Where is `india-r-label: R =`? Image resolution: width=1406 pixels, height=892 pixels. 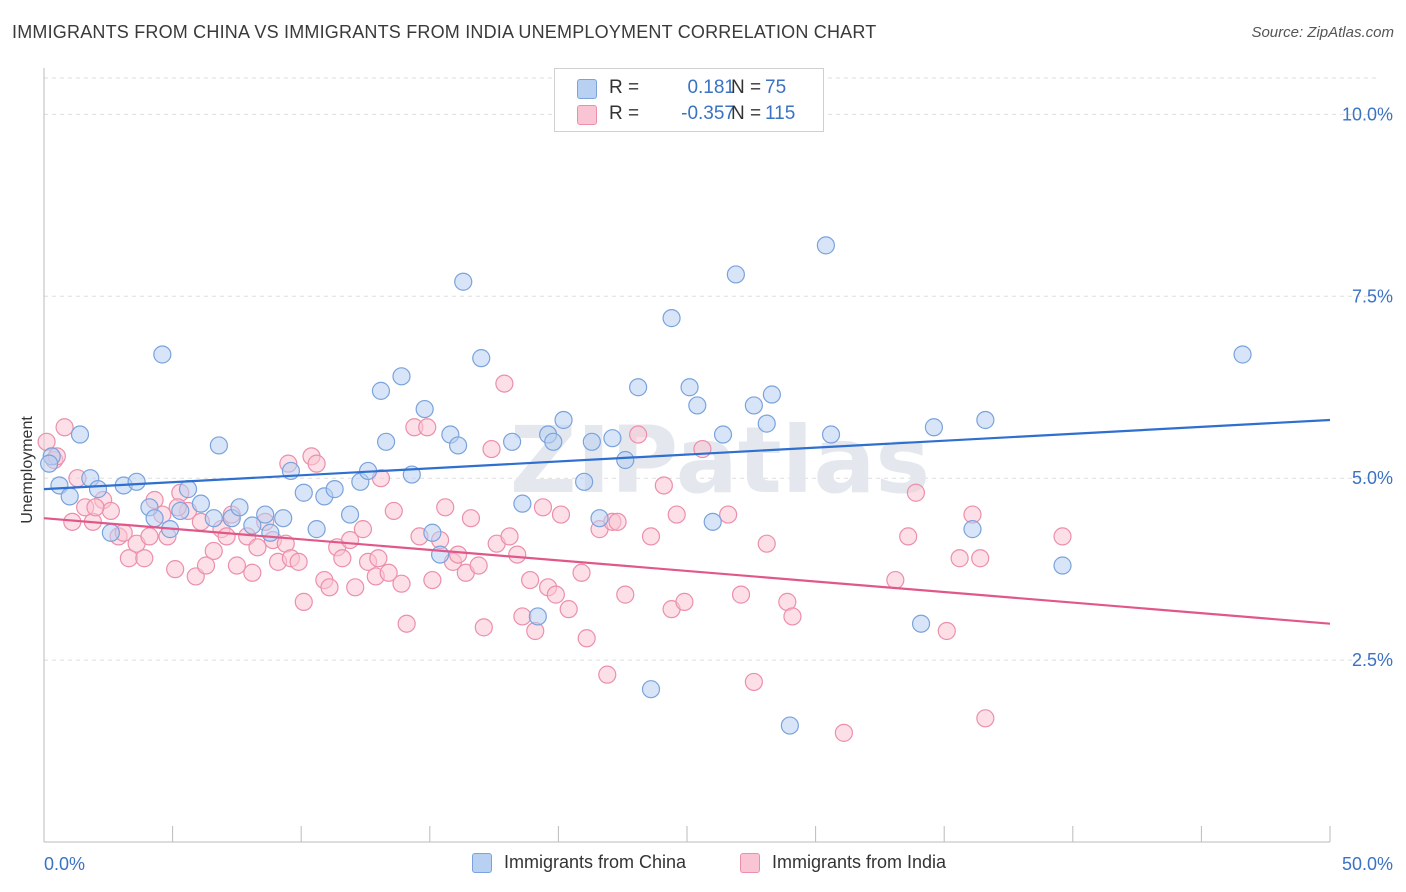
india-r-label: R = is located at coordinates (624, 113).